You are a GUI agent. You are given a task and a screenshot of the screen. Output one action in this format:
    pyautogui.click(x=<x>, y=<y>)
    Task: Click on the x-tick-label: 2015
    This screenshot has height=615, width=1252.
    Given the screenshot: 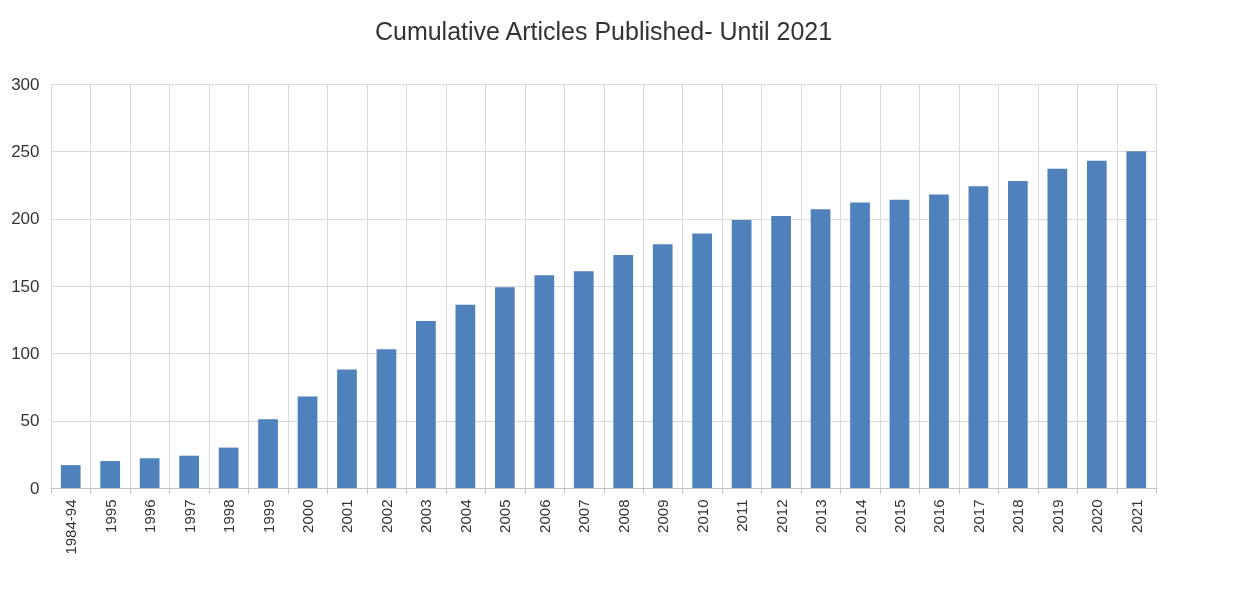 What is the action you would take?
    pyautogui.click(x=899, y=516)
    